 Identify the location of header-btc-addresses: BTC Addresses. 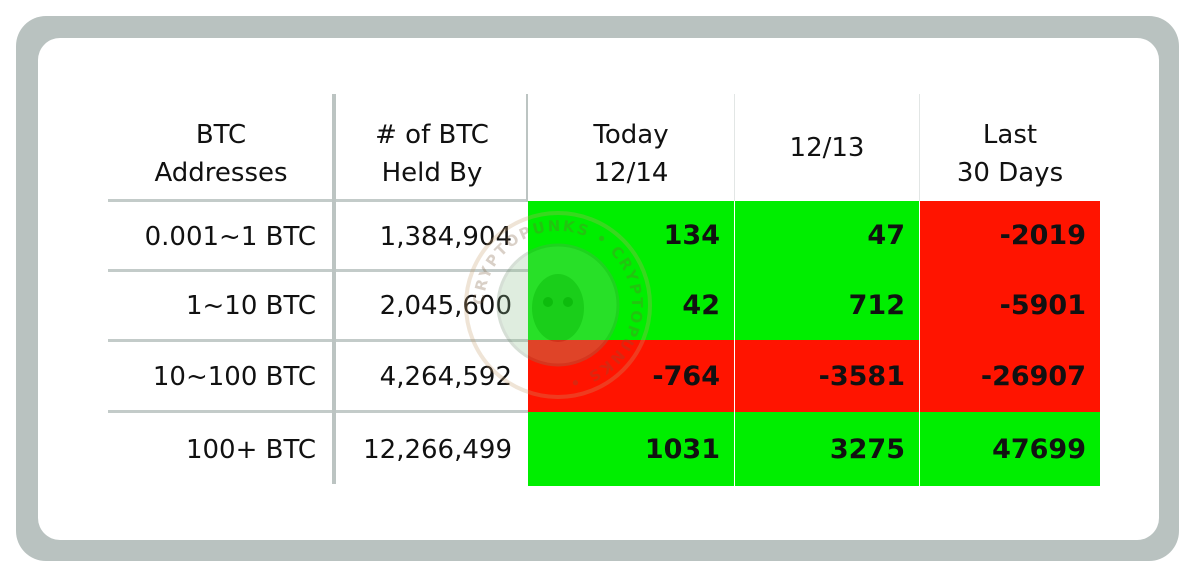
(221, 154).